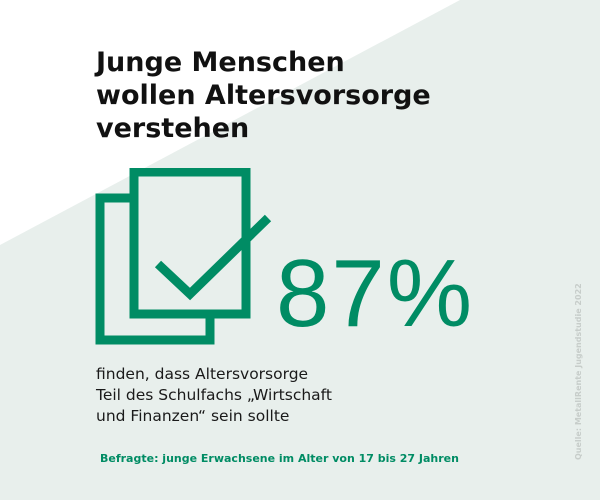  I want to click on headline-line: verstehen, so click(173, 128).